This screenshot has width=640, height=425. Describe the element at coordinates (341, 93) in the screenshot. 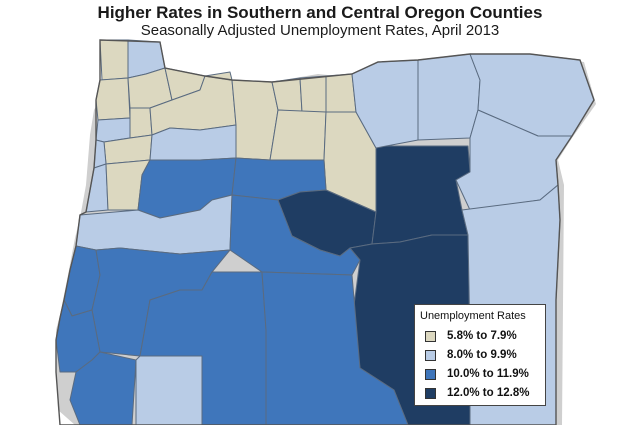

I see `county-morrow` at that location.